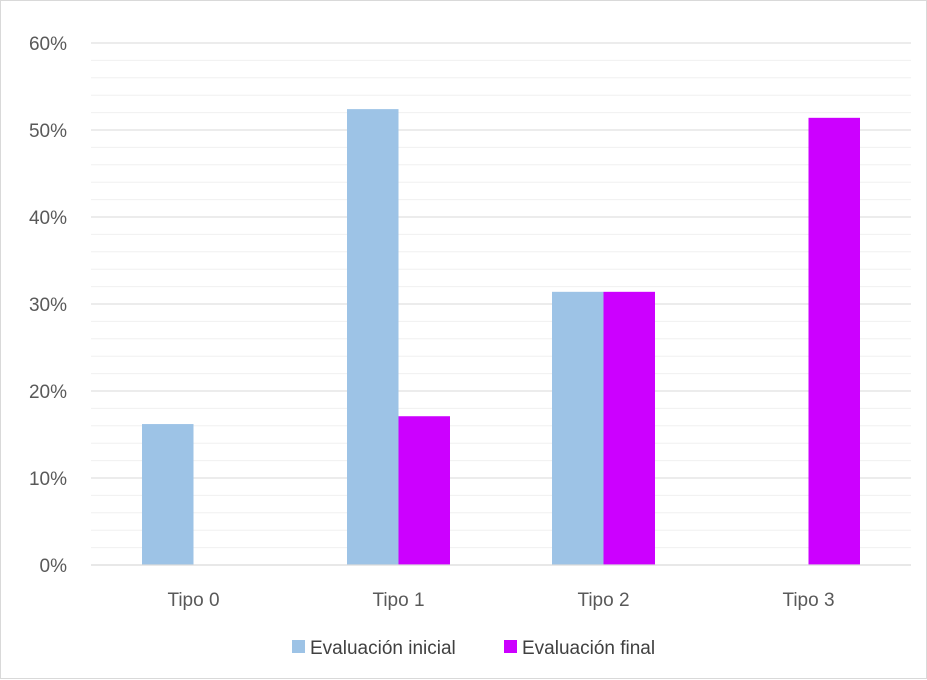 The image size is (927, 680). I want to click on y-tick-label: 20%, so click(48, 392).